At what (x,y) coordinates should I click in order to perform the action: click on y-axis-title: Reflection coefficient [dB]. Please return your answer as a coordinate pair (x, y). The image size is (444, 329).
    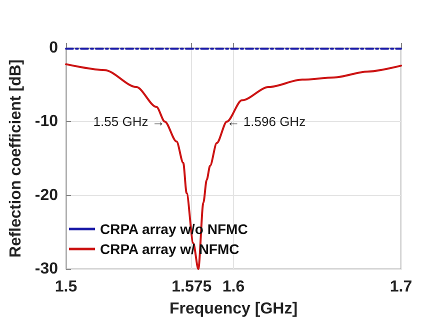
    Looking at the image, I should click on (16, 158).